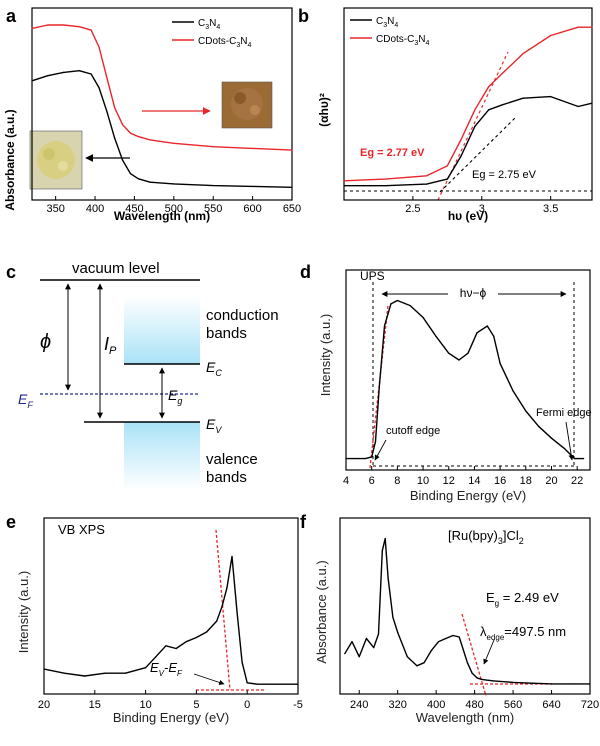 The image size is (600, 746). What do you see at coordinates (213, 209) in the screenshot?
I see `panel-a-xtick-label: 550` at bounding box center [213, 209].